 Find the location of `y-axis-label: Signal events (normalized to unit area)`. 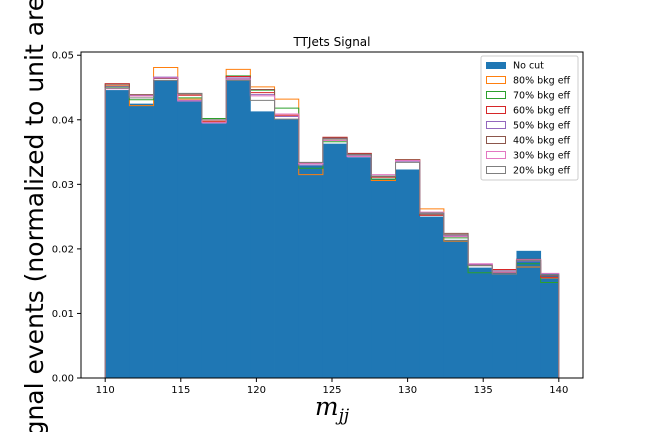

y-axis-label: Signal events (normalized to unit area) is located at coordinates (34, 216).